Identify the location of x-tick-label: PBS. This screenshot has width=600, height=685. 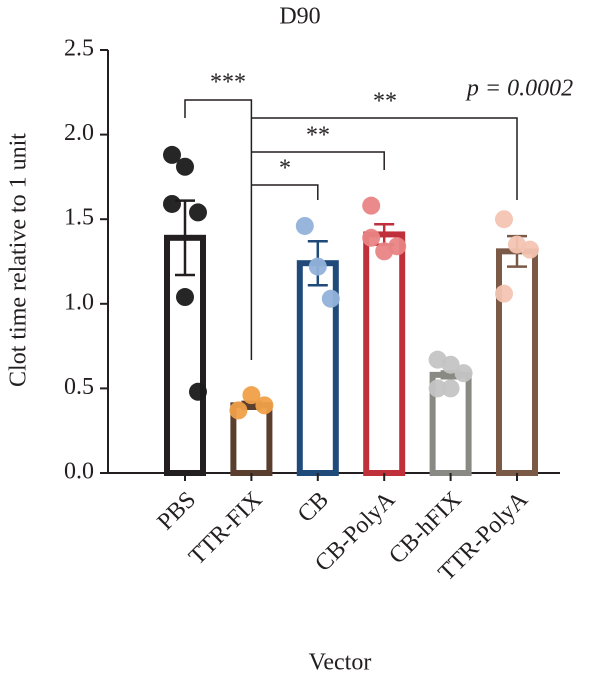
(177, 511).